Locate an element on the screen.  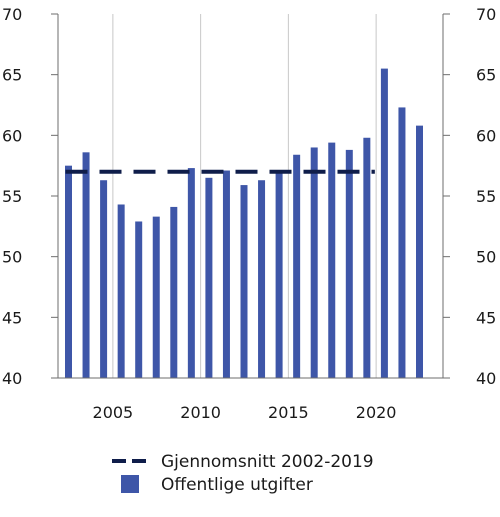
bar-2011 is located at coordinates (226, 274).